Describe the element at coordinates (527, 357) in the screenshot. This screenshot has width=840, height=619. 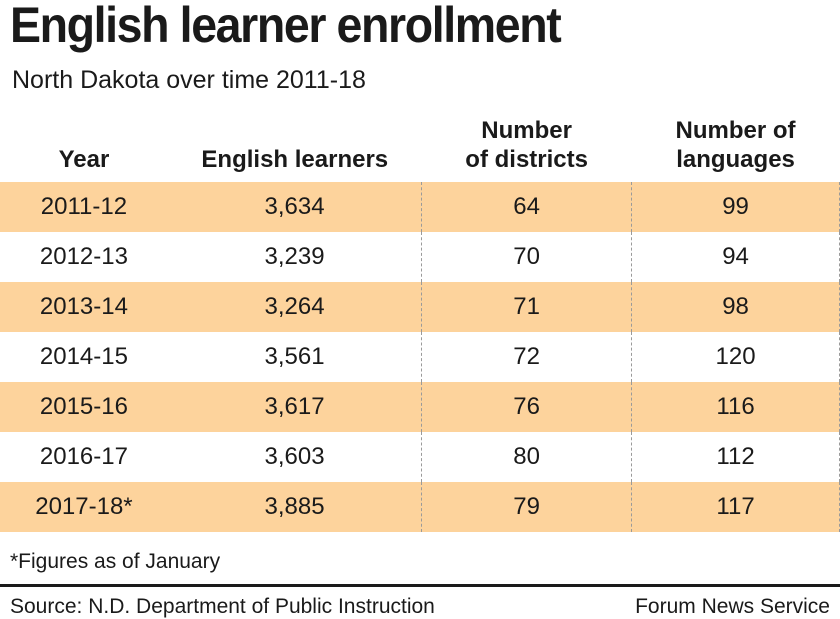
I see `table-cell: 72` at that location.